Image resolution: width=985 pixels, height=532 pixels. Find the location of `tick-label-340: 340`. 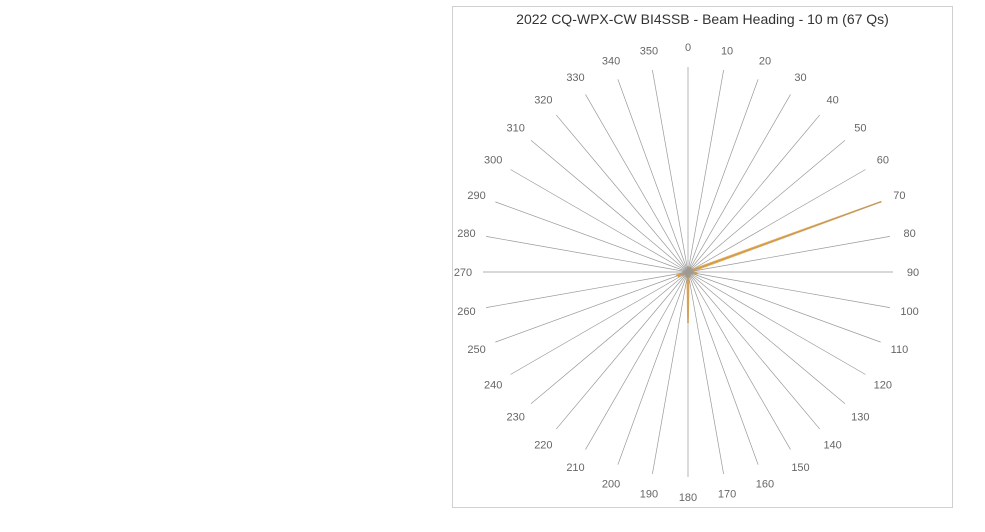

tick-label-340: 340 is located at coordinates (611, 62).